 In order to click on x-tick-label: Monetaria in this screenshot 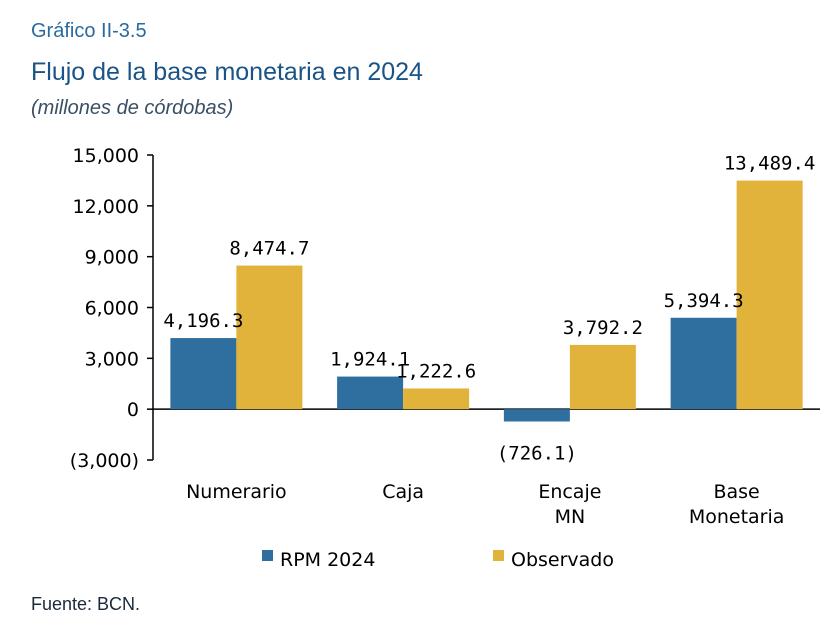, I will do `click(737, 517)`.